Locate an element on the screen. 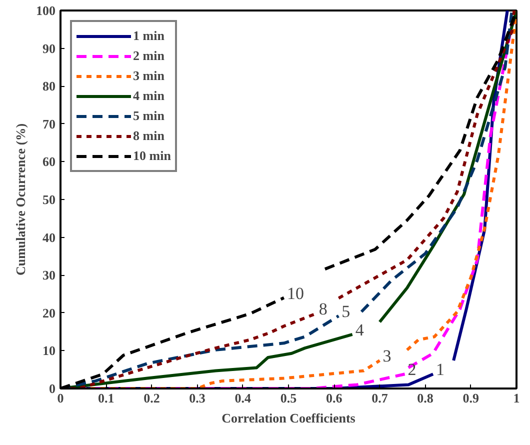 Image resolution: width=530 pixels, height=445 pixels. y-tick-label: 30 is located at coordinates (49, 275).